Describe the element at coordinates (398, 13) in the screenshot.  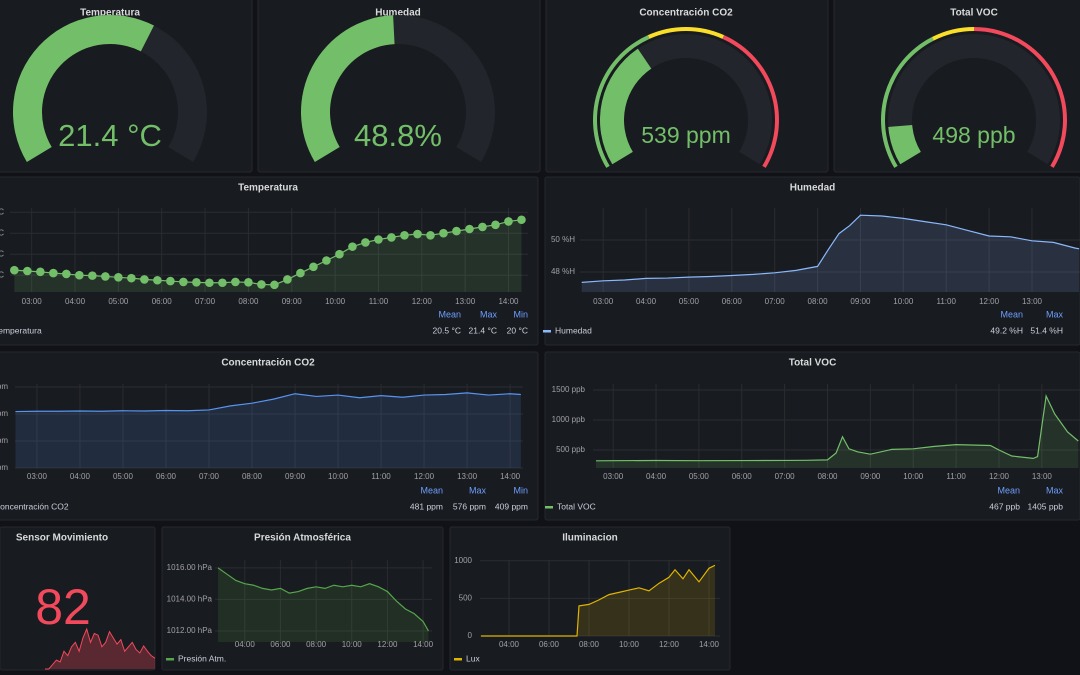
I see `gauge-title: Humedad` at that location.